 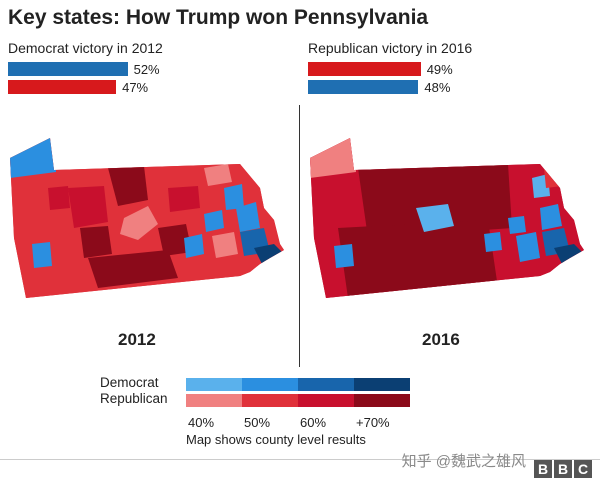 I want to click on result-row-republican-2016: 49%, so click(x=380, y=69).